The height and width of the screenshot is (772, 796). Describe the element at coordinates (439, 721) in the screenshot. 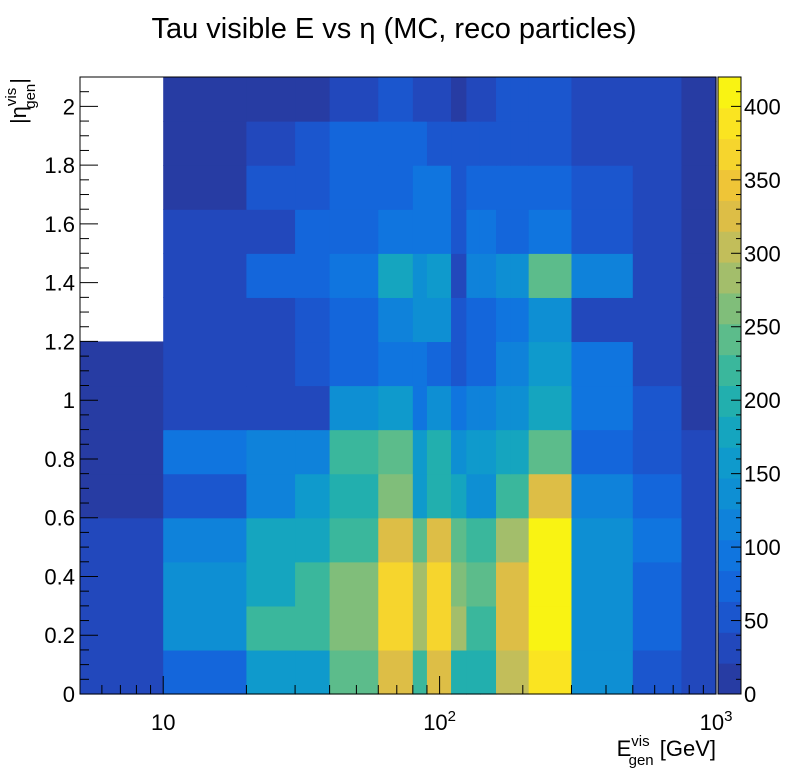

I see `x-tick-label: 10²` at that location.